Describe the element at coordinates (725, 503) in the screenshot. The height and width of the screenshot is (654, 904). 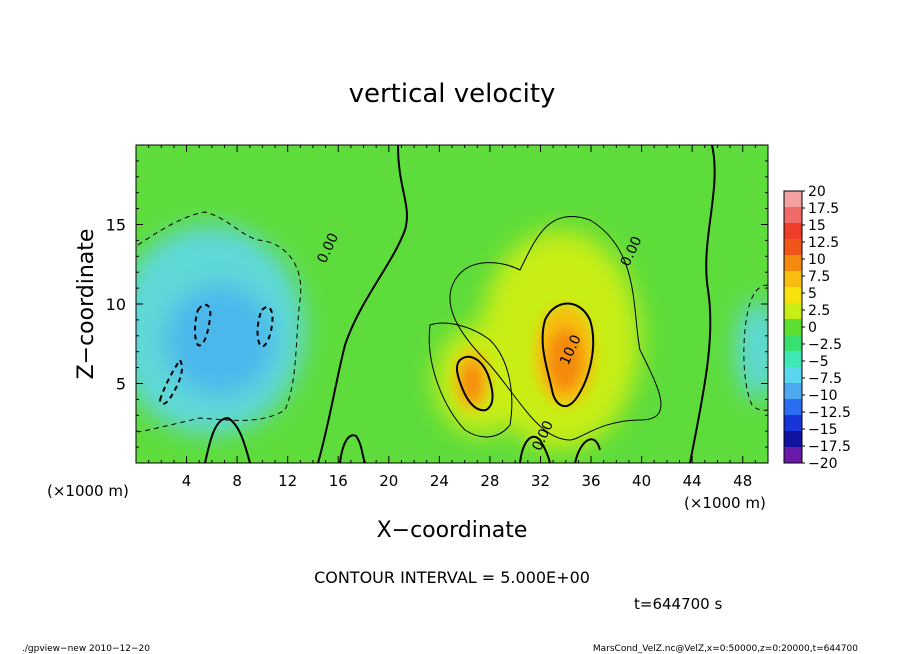
I see `x-unit-right: (×1000 m)` at that location.